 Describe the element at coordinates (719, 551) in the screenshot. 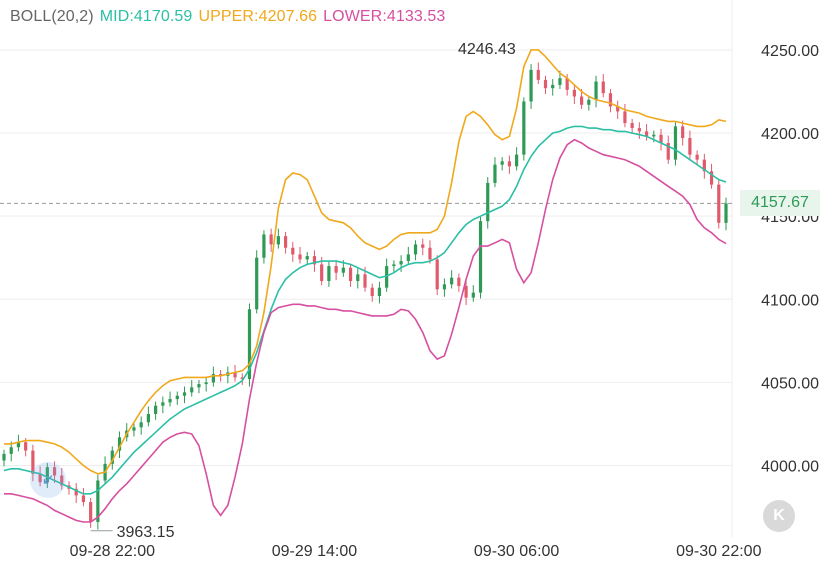

I see `x-tick-label: 09-30 22:00` at that location.